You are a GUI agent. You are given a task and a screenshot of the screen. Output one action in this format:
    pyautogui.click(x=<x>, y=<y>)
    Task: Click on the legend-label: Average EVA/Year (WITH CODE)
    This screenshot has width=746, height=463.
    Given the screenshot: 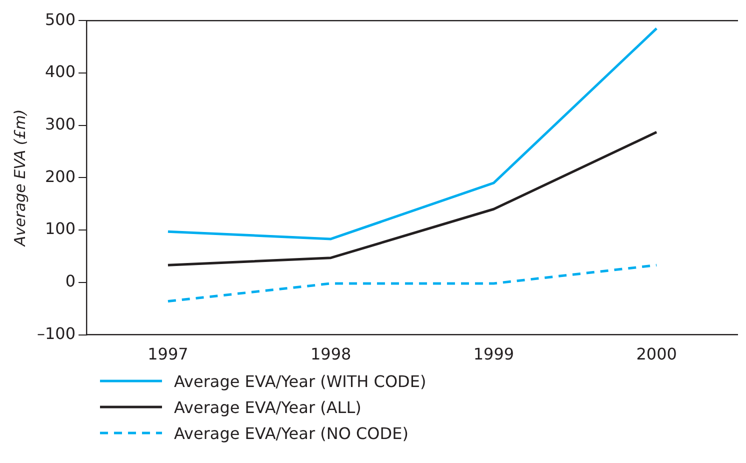 What is the action you would take?
    pyautogui.click(x=300, y=381)
    